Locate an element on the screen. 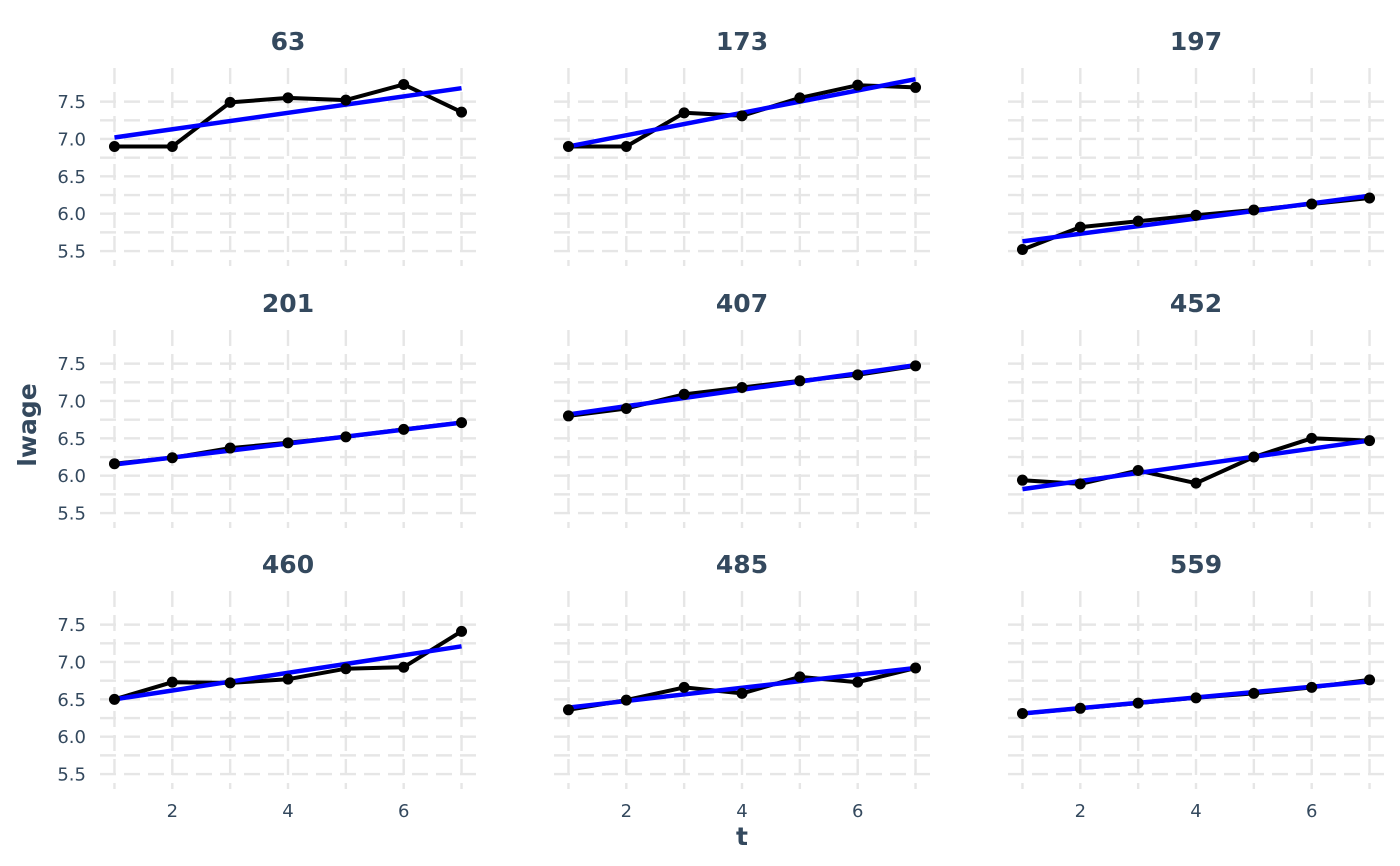  y-axis-title: lwage is located at coordinates (27, 424).